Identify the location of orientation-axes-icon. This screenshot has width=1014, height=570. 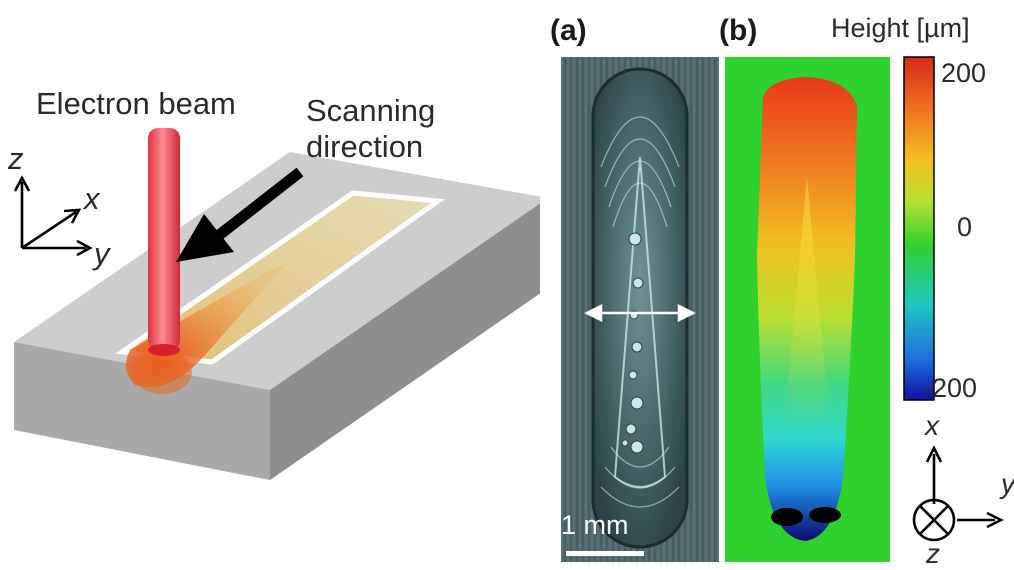
(958, 493).